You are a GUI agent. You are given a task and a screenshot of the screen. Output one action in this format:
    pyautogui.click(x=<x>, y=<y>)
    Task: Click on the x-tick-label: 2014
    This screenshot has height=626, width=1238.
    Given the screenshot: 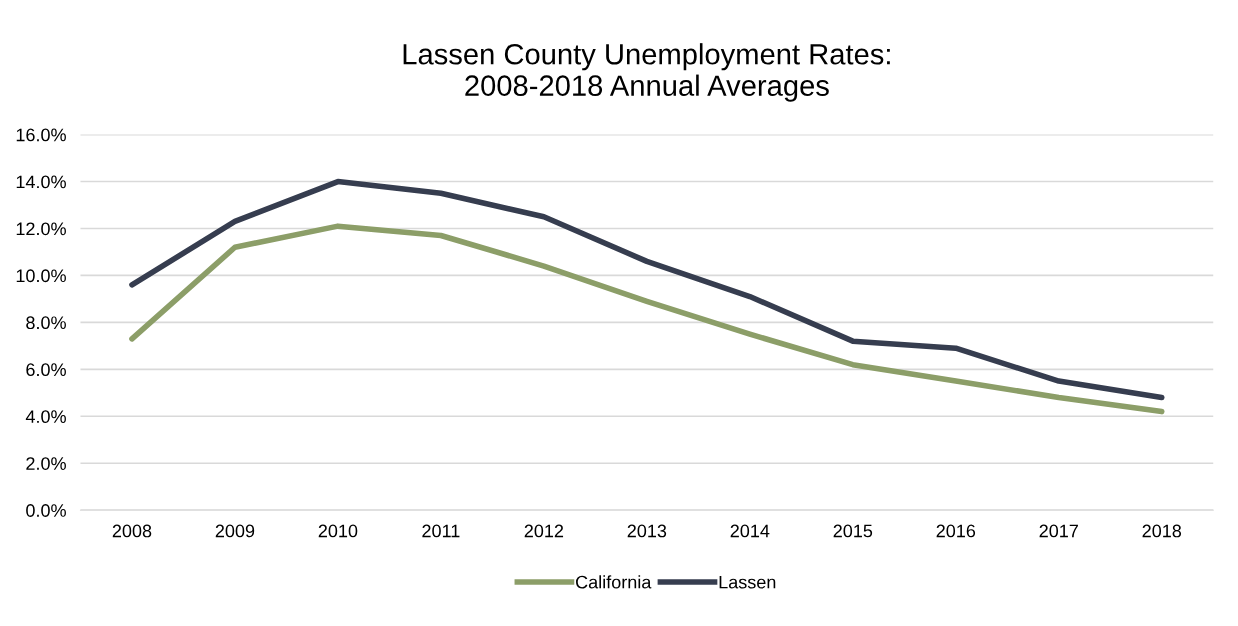 What is the action you would take?
    pyautogui.click(x=750, y=531)
    